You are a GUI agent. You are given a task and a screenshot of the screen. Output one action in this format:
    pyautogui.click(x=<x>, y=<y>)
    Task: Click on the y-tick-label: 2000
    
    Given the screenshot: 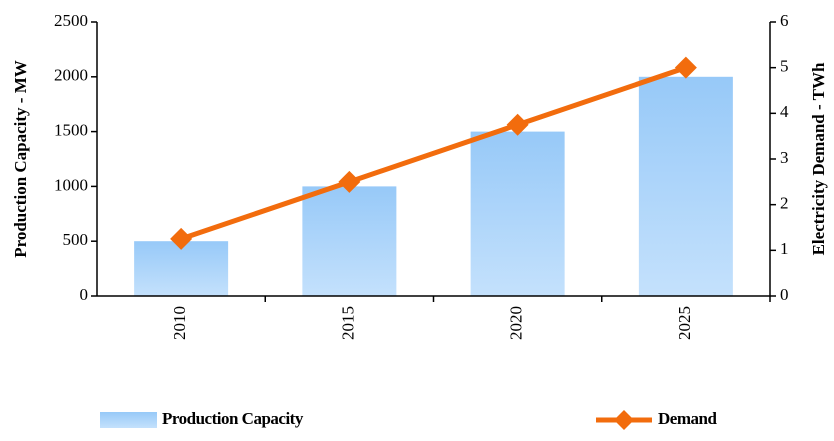 What is the action you would take?
    pyautogui.click(x=71, y=75)
    